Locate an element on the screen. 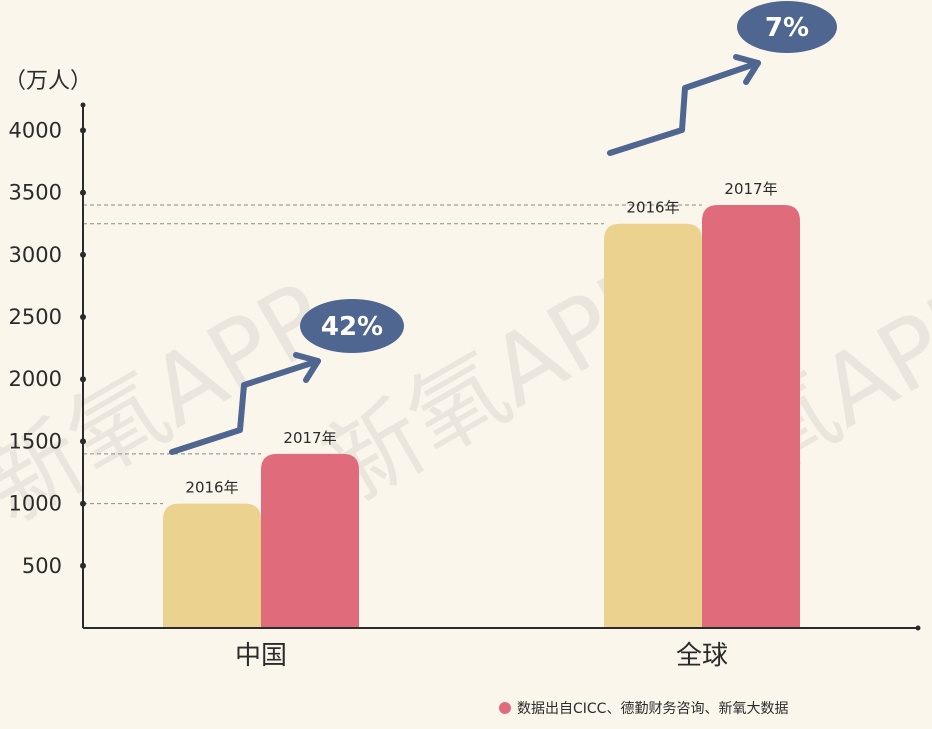 This screenshot has width=932, height=729. category-label: 全球 is located at coordinates (702, 656).